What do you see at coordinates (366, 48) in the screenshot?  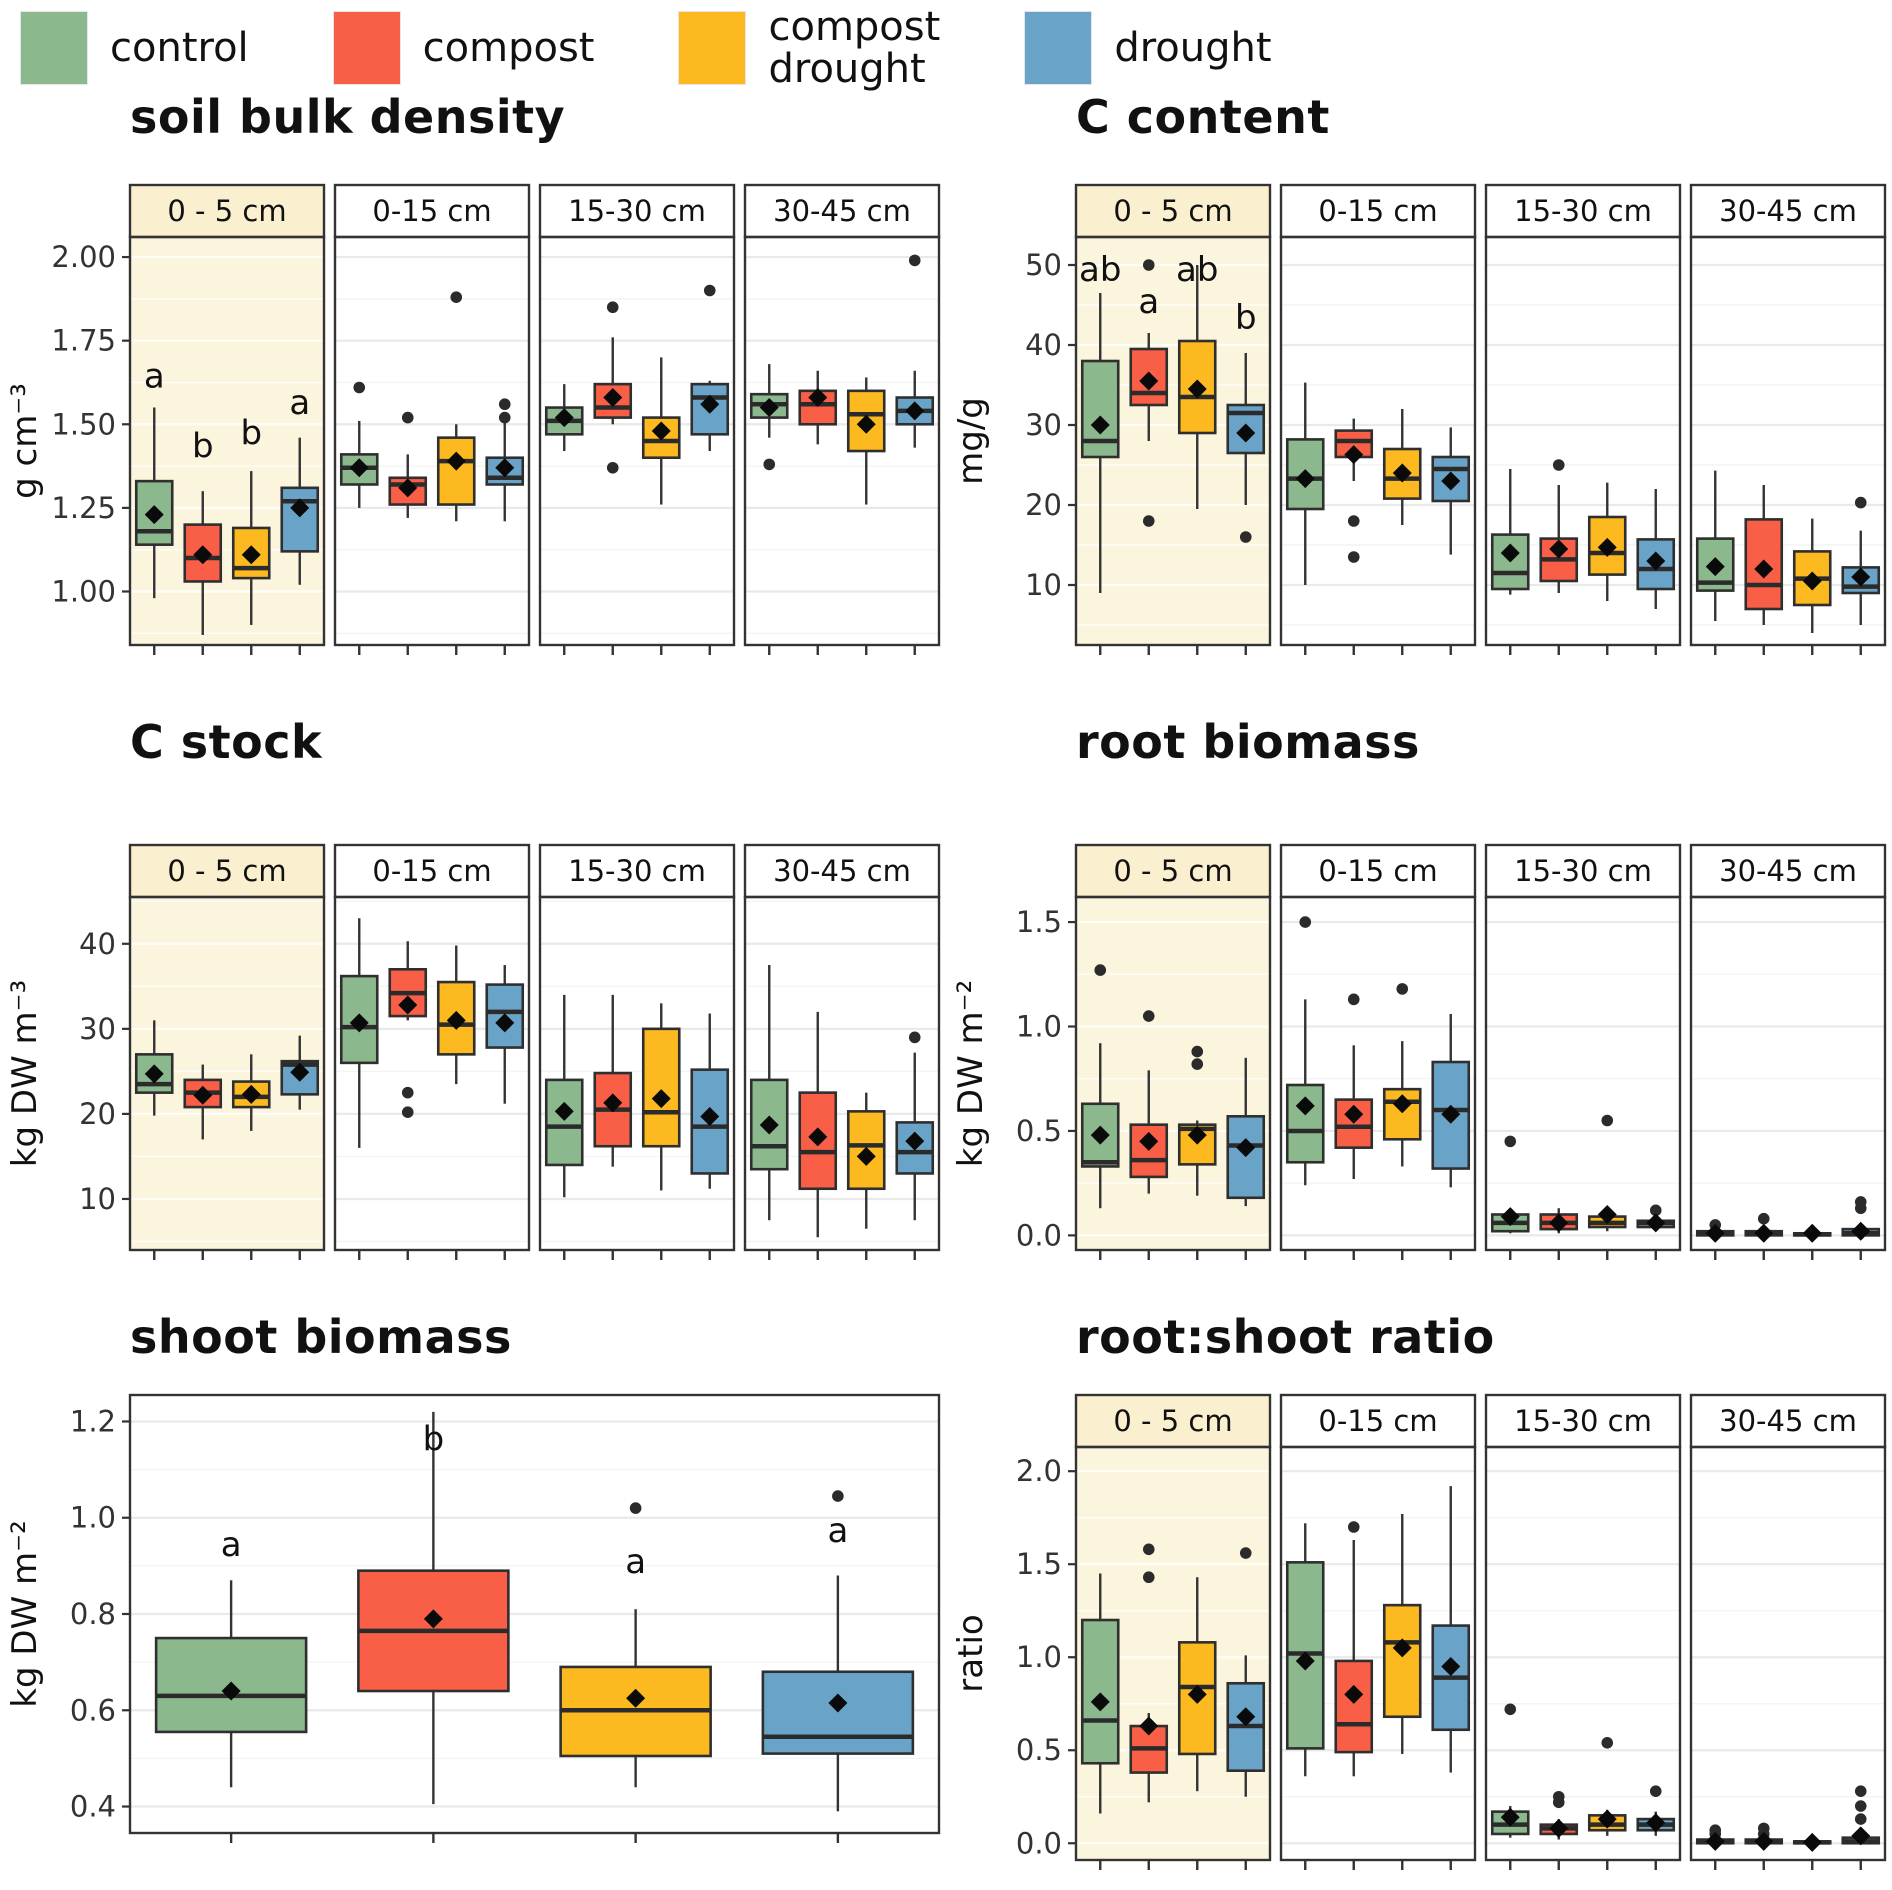 I see `compost-swatch` at bounding box center [366, 48].